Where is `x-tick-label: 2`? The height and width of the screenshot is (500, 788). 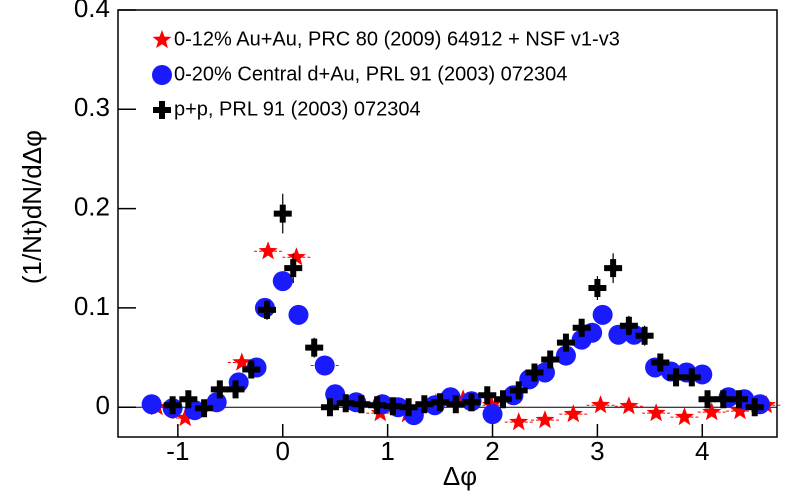 x-tick-label: 2 is located at coordinates (492, 451).